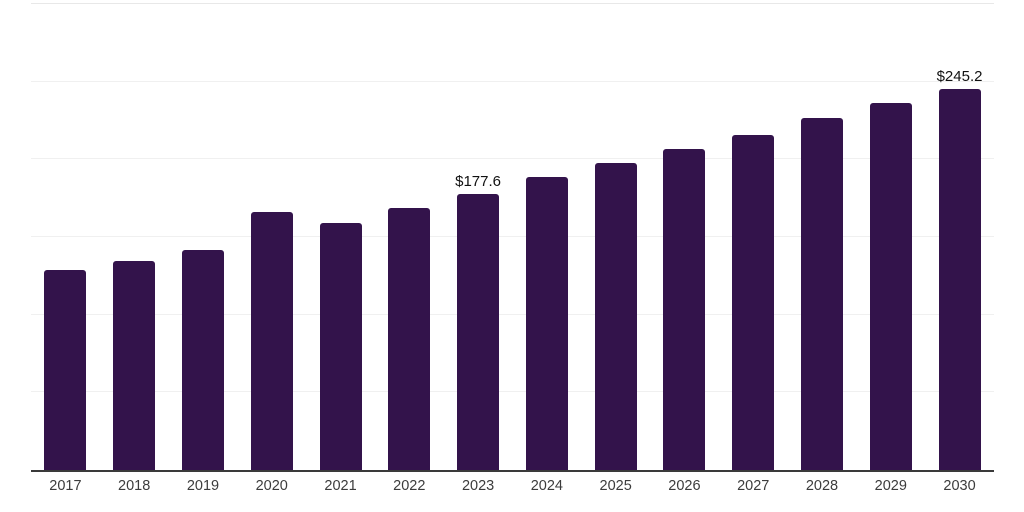 This screenshot has width=1024, height=512. What do you see at coordinates (959, 279) in the screenshot?
I see `bar-2030` at bounding box center [959, 279].